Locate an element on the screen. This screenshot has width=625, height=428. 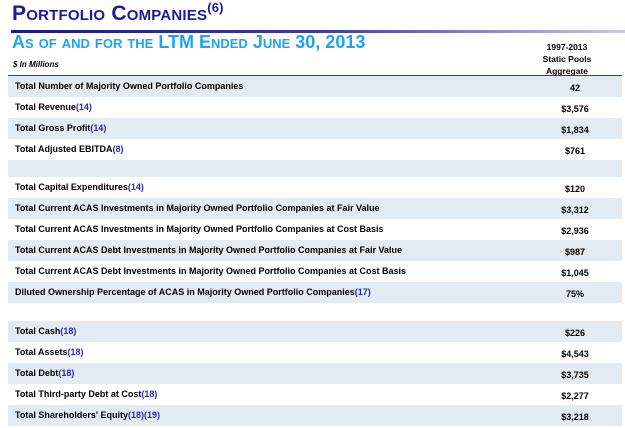
row-label: Total Revenue(14) is located at coordinates (53, 107).